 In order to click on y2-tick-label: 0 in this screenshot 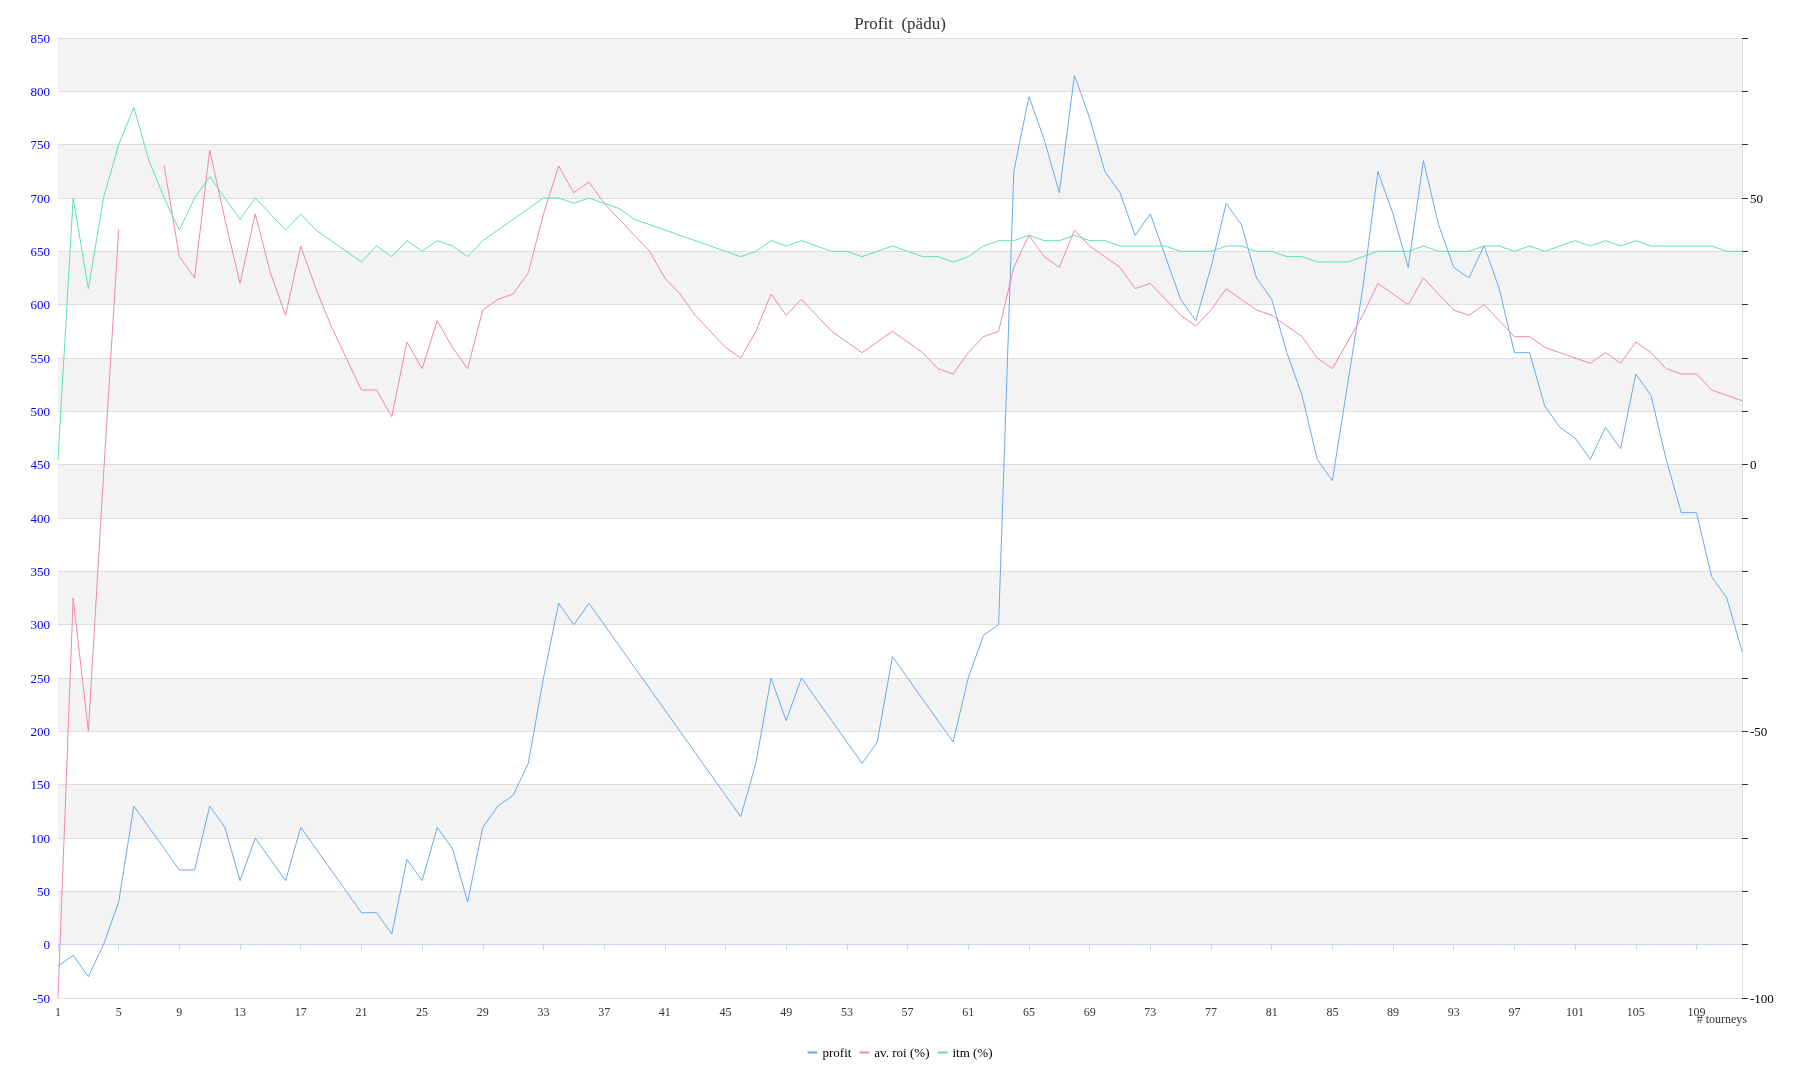, I will do `click(1753, 465)`.